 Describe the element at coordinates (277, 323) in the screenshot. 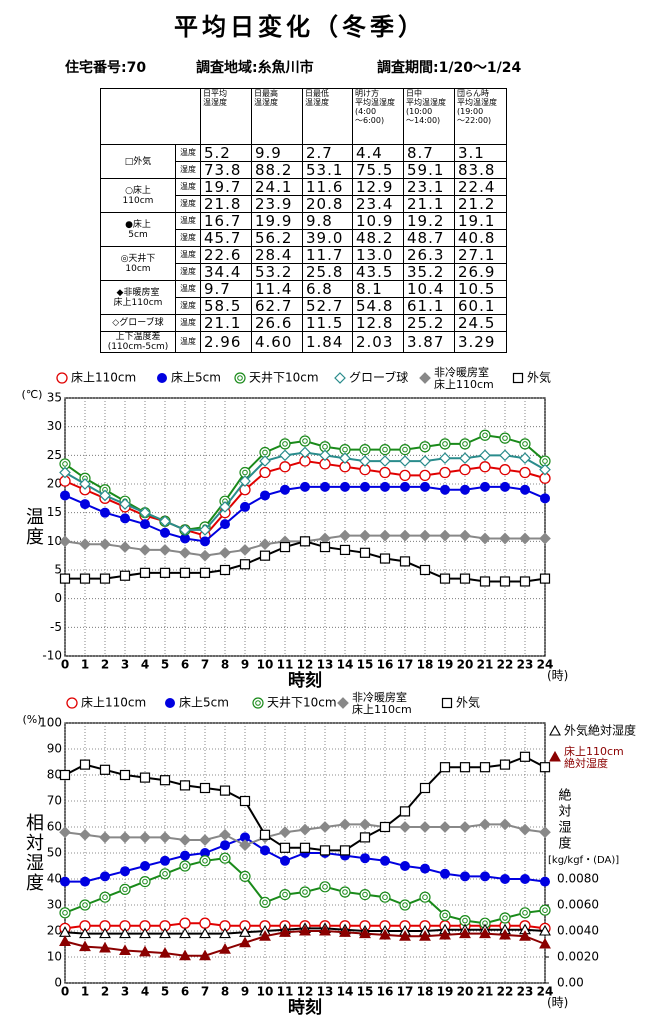

I see `cell: 26.6` at that location.